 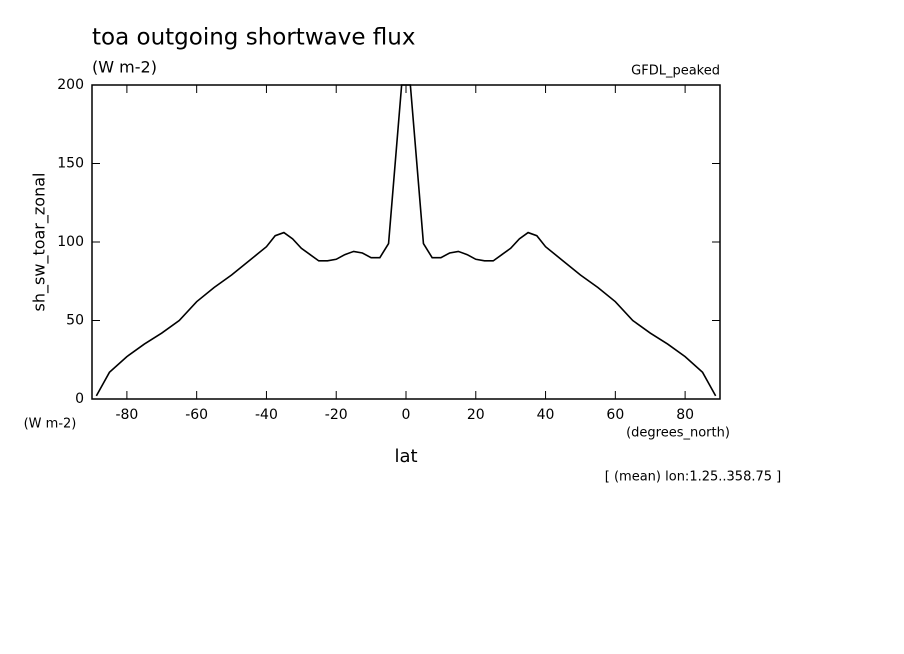 I want to click on chart-subtitle: (W m-2), so click(x=124, y=67).